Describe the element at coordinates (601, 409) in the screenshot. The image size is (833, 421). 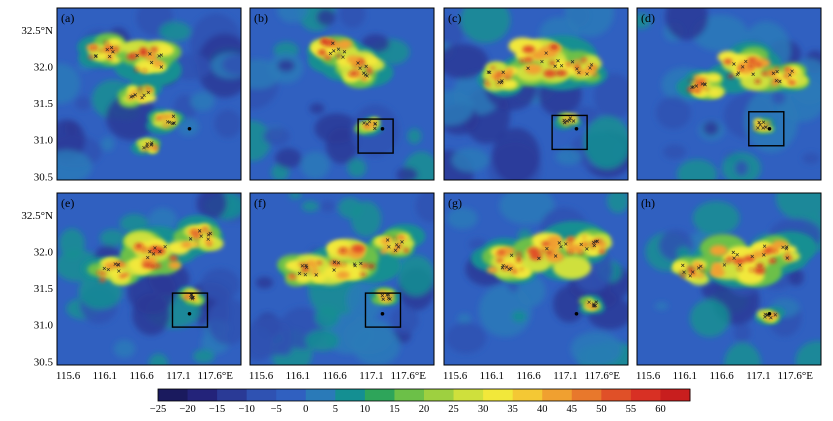
I see `colorbar-tick-label: 50` at that location.